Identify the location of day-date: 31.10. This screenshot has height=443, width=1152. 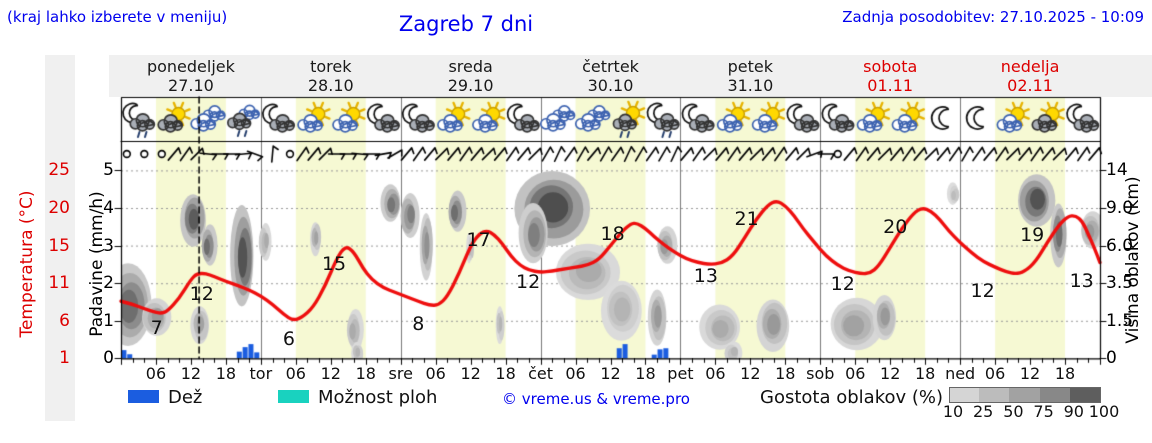
(750, 85).